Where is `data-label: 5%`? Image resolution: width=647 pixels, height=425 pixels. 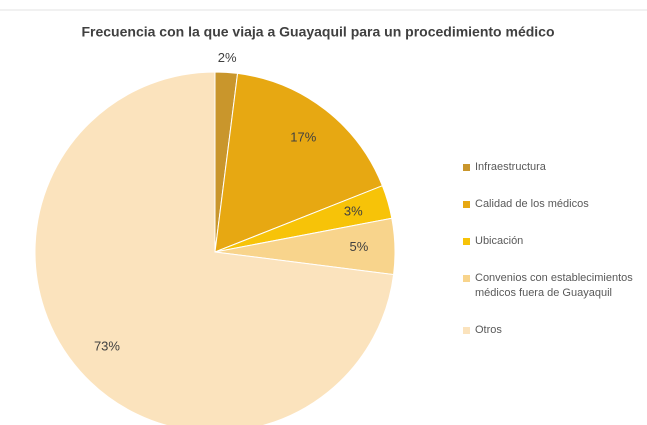
data-label: 5% is located at coordinates (359, 246).